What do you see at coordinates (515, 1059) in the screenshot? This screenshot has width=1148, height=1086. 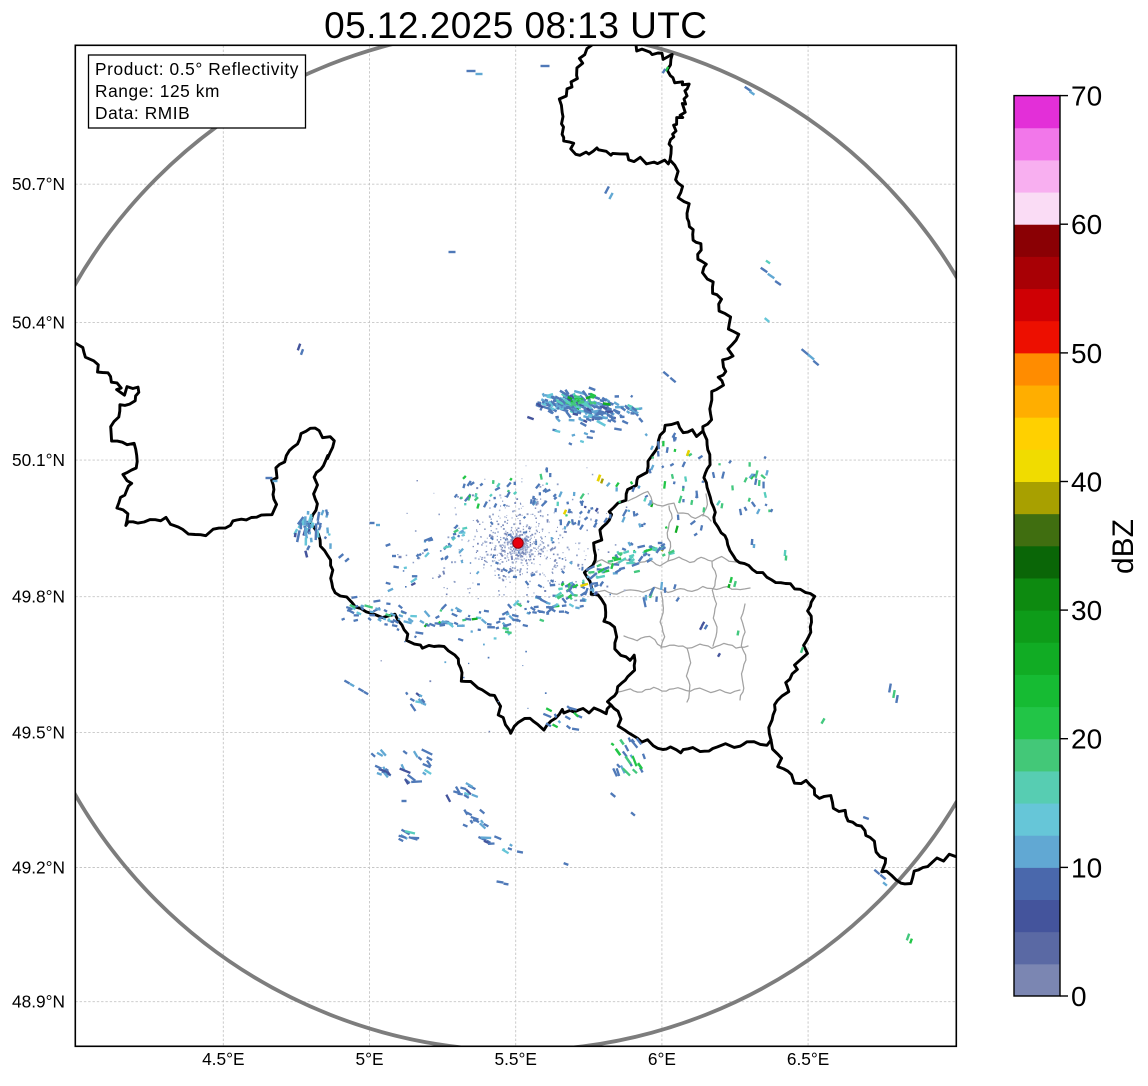 I see `svg-text: 5.5°E` at bounding box center [515, 1059].